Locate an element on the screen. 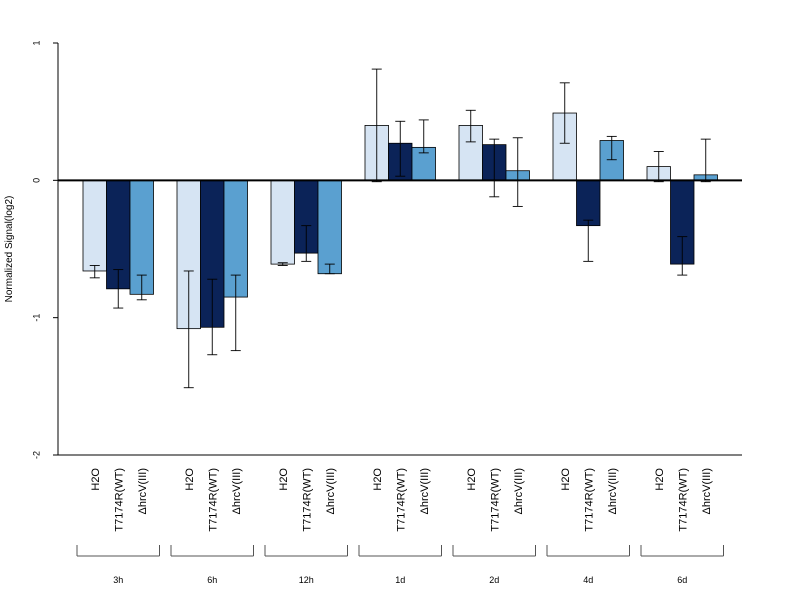 Image resolution: width=800 pixels, height=600 pixels. group-label: 1d is located at coordinates (400, 580).